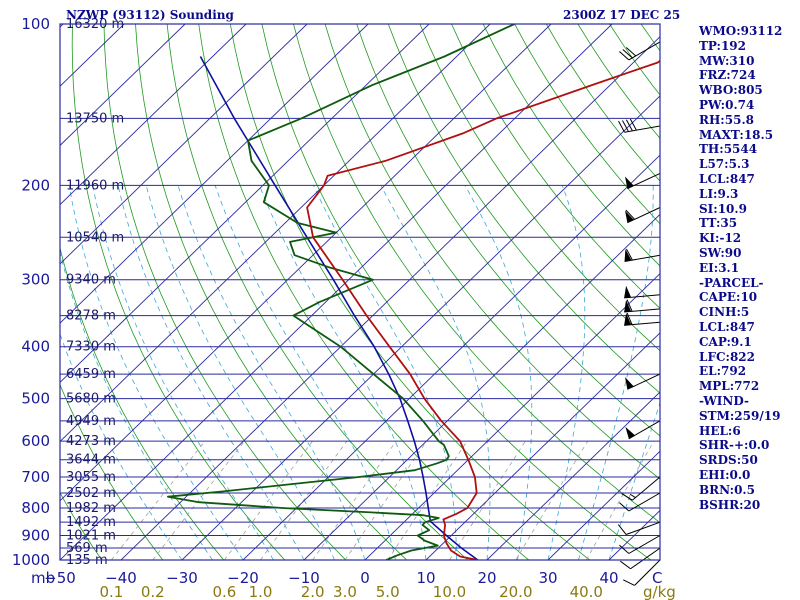  Describe the element at coordinates (719, 267) in the screenshot. I see `index-item: EI:3.1` at that location.